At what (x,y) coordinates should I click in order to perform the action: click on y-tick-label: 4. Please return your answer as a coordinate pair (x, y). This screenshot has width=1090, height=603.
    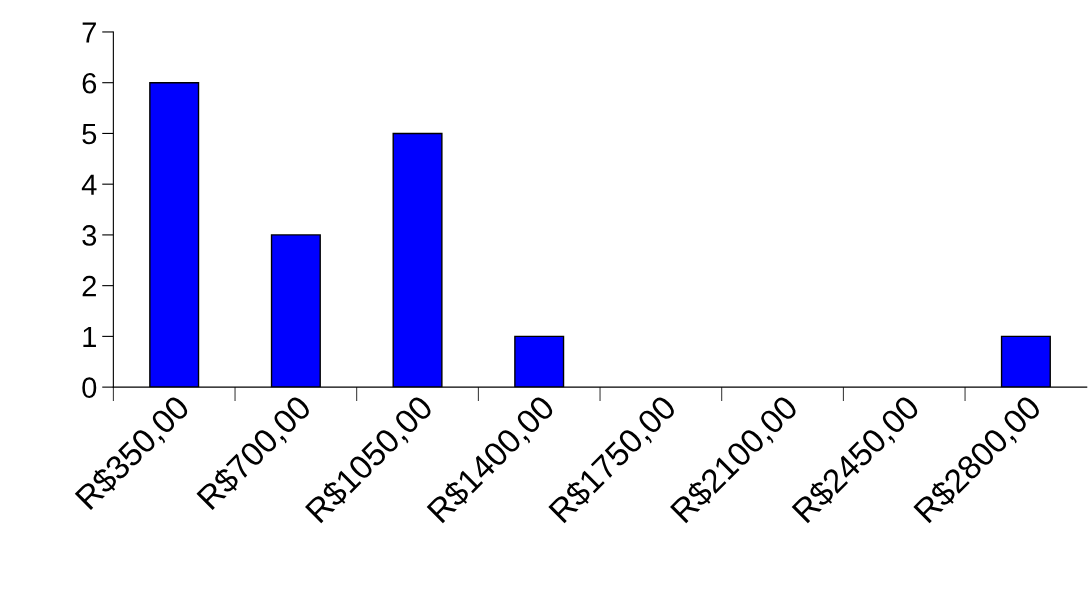
    Looking at the image, I should click on (89, 184).